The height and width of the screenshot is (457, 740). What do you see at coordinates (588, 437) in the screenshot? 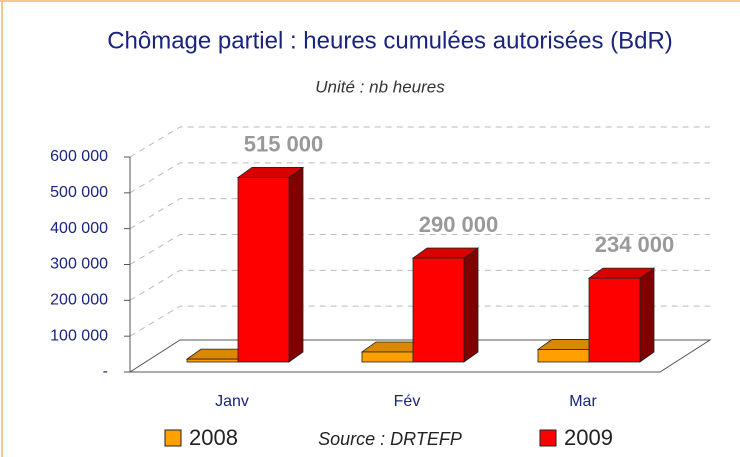
I see `legend-label: 2009` at bounding box center [588, 437].